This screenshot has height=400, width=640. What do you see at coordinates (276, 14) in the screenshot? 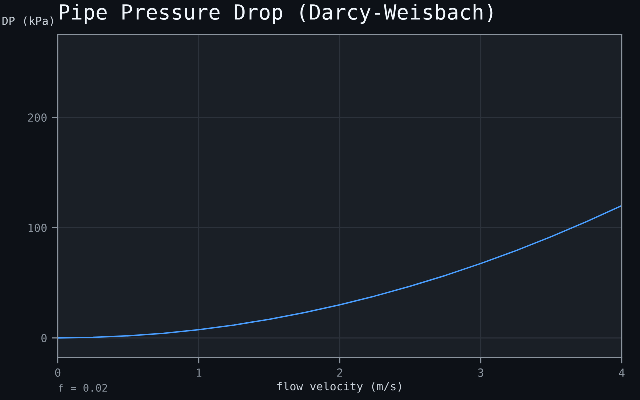
I see `chart-title: Pipe Pressure Drop (Darcy-Weisbach)` at bounding box center [276, 14].